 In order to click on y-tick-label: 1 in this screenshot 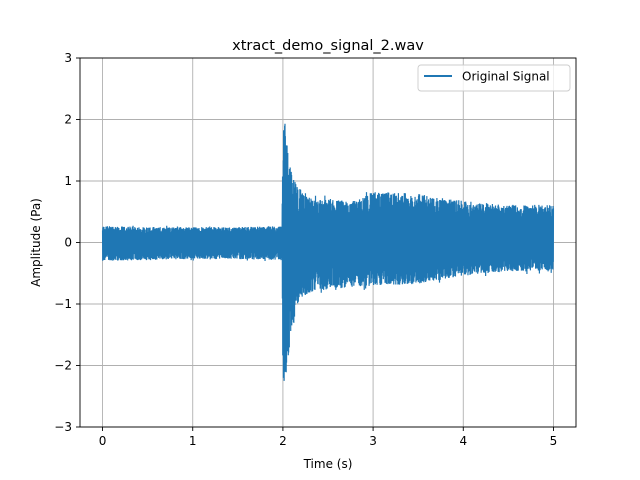, I will do `click(68, 181)`.